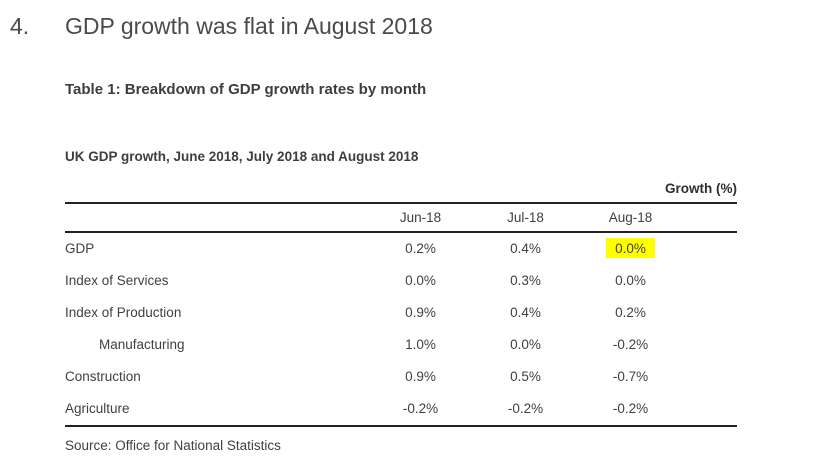 This screenshot has height=475, width=816. Describe the element at coordinates (173, 445) in the screenshot. I see `source-note: Source: Office for National Statistics` at that location.